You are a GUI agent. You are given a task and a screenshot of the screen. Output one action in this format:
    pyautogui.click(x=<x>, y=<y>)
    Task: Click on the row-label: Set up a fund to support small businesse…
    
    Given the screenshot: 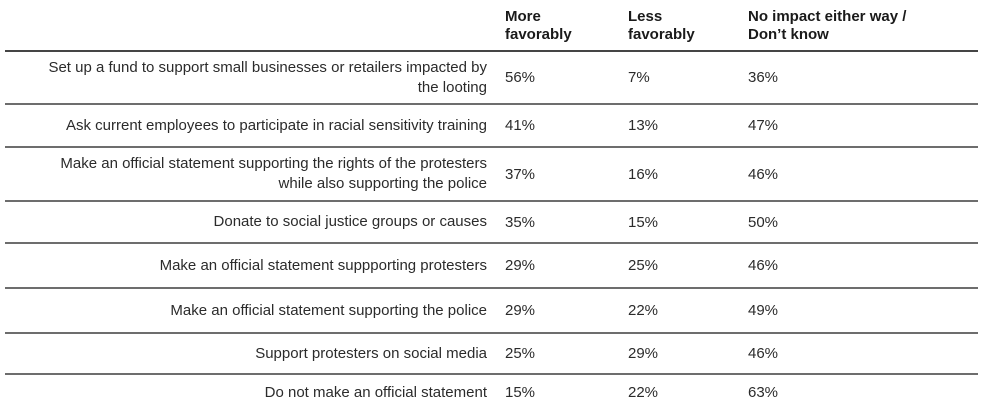 What is the action you would take?
    pyautogui.click(x=267, y=77)
    